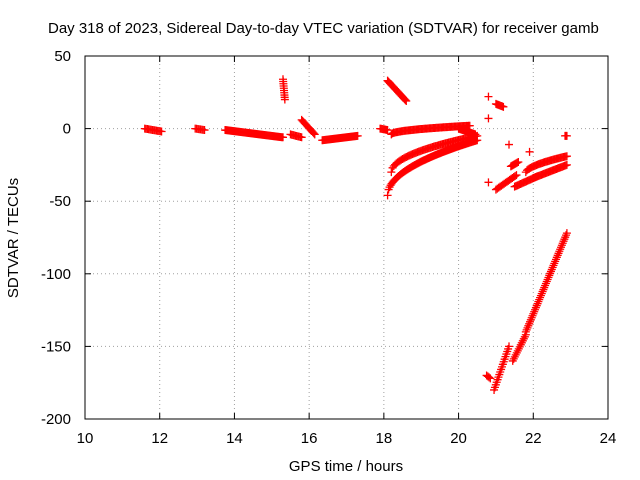 The width and height of the screenshot is (640, 480). What do you see at coordinates (56, 419) in the screenshot?
I see `y-tick-label: -200` at bounding box center [56, 419].